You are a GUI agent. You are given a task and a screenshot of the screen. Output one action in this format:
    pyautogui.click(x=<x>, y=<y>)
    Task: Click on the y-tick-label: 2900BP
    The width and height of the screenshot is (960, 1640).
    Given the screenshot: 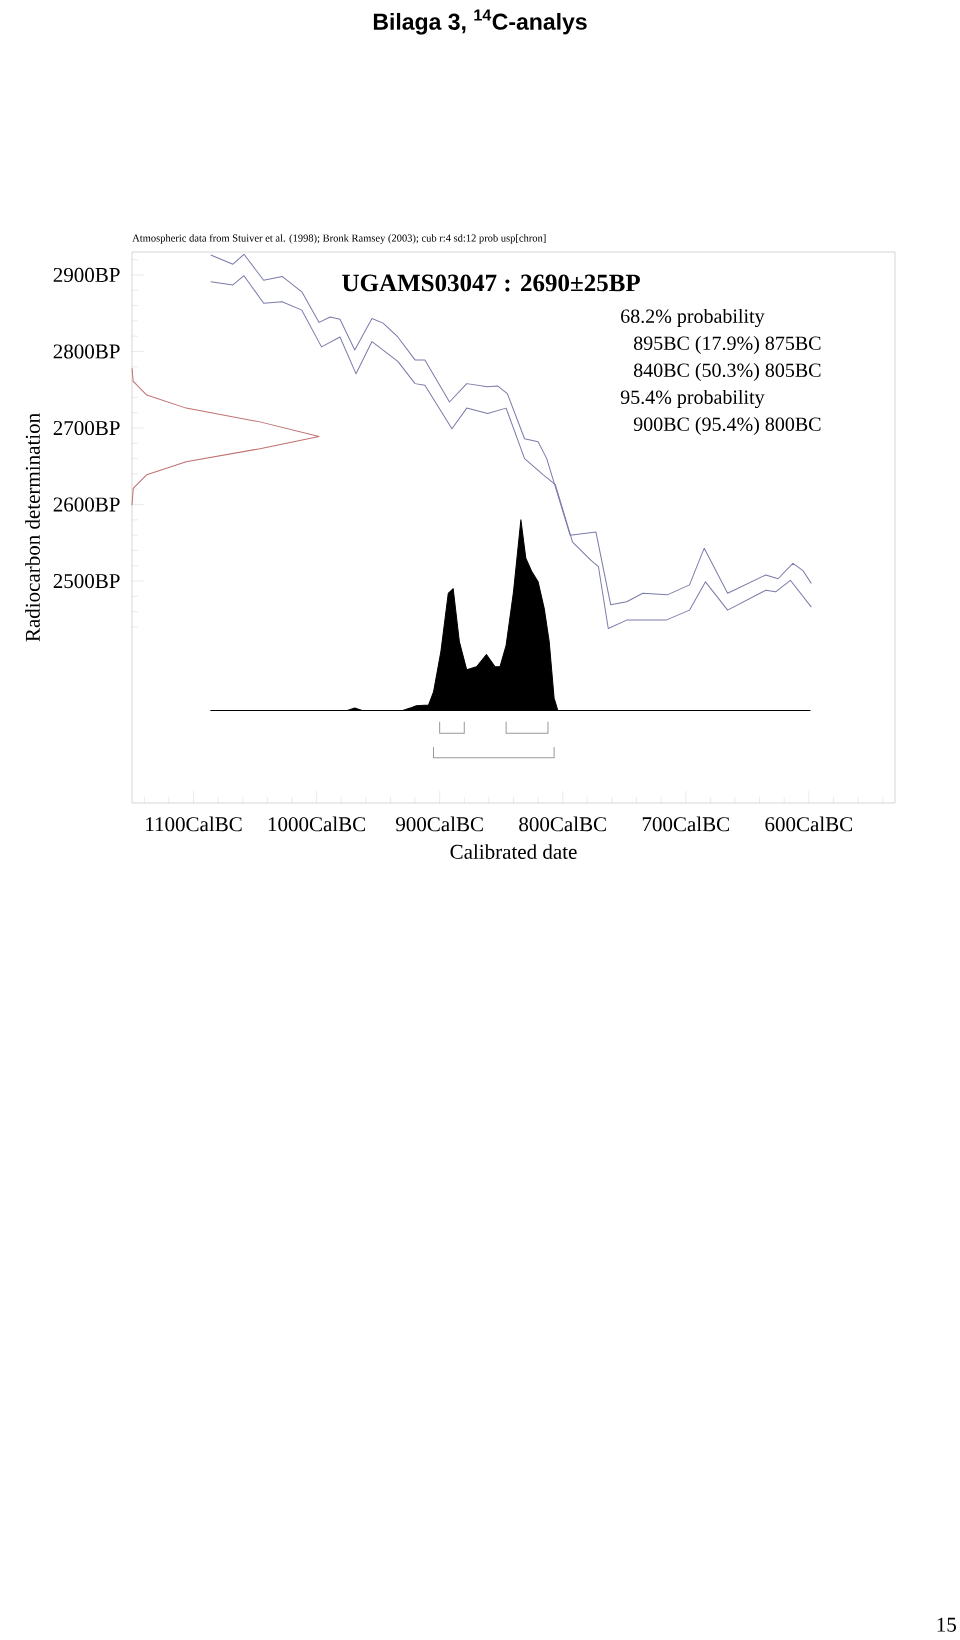 What is the action you would take?
    pyautogui.click(x=86, y=275)
    